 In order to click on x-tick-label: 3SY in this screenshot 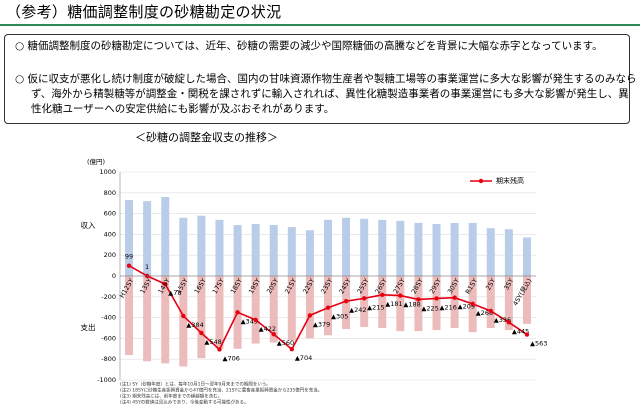, I will do `click(508, 284)`.